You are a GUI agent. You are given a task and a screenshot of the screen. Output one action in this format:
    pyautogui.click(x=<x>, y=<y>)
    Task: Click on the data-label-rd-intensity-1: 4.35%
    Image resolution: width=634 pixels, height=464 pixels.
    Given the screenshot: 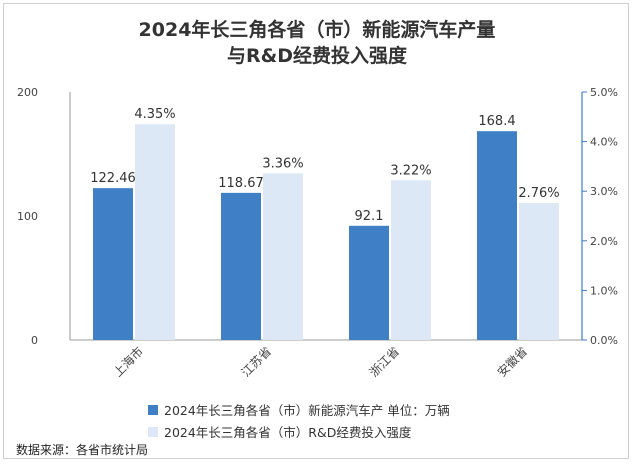 What is the action you would take?
    pyautogui.click(x=154, y=114)
    